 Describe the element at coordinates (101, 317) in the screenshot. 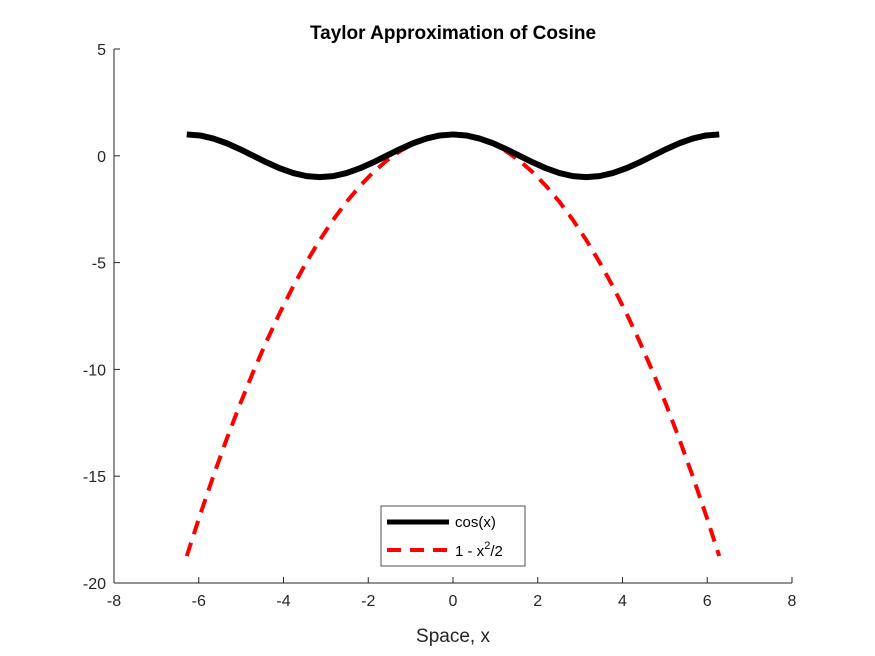

I see `y-ticks: -20 -15 -10 -5 0 5` at that location.